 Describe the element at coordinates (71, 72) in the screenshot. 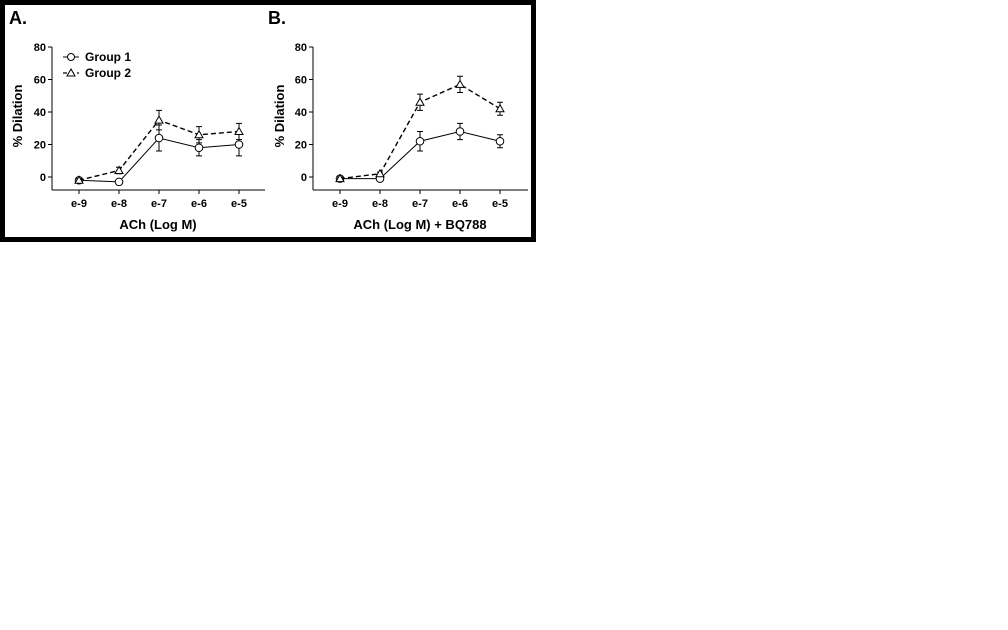

I see `legend-triangle-marker` at that location.